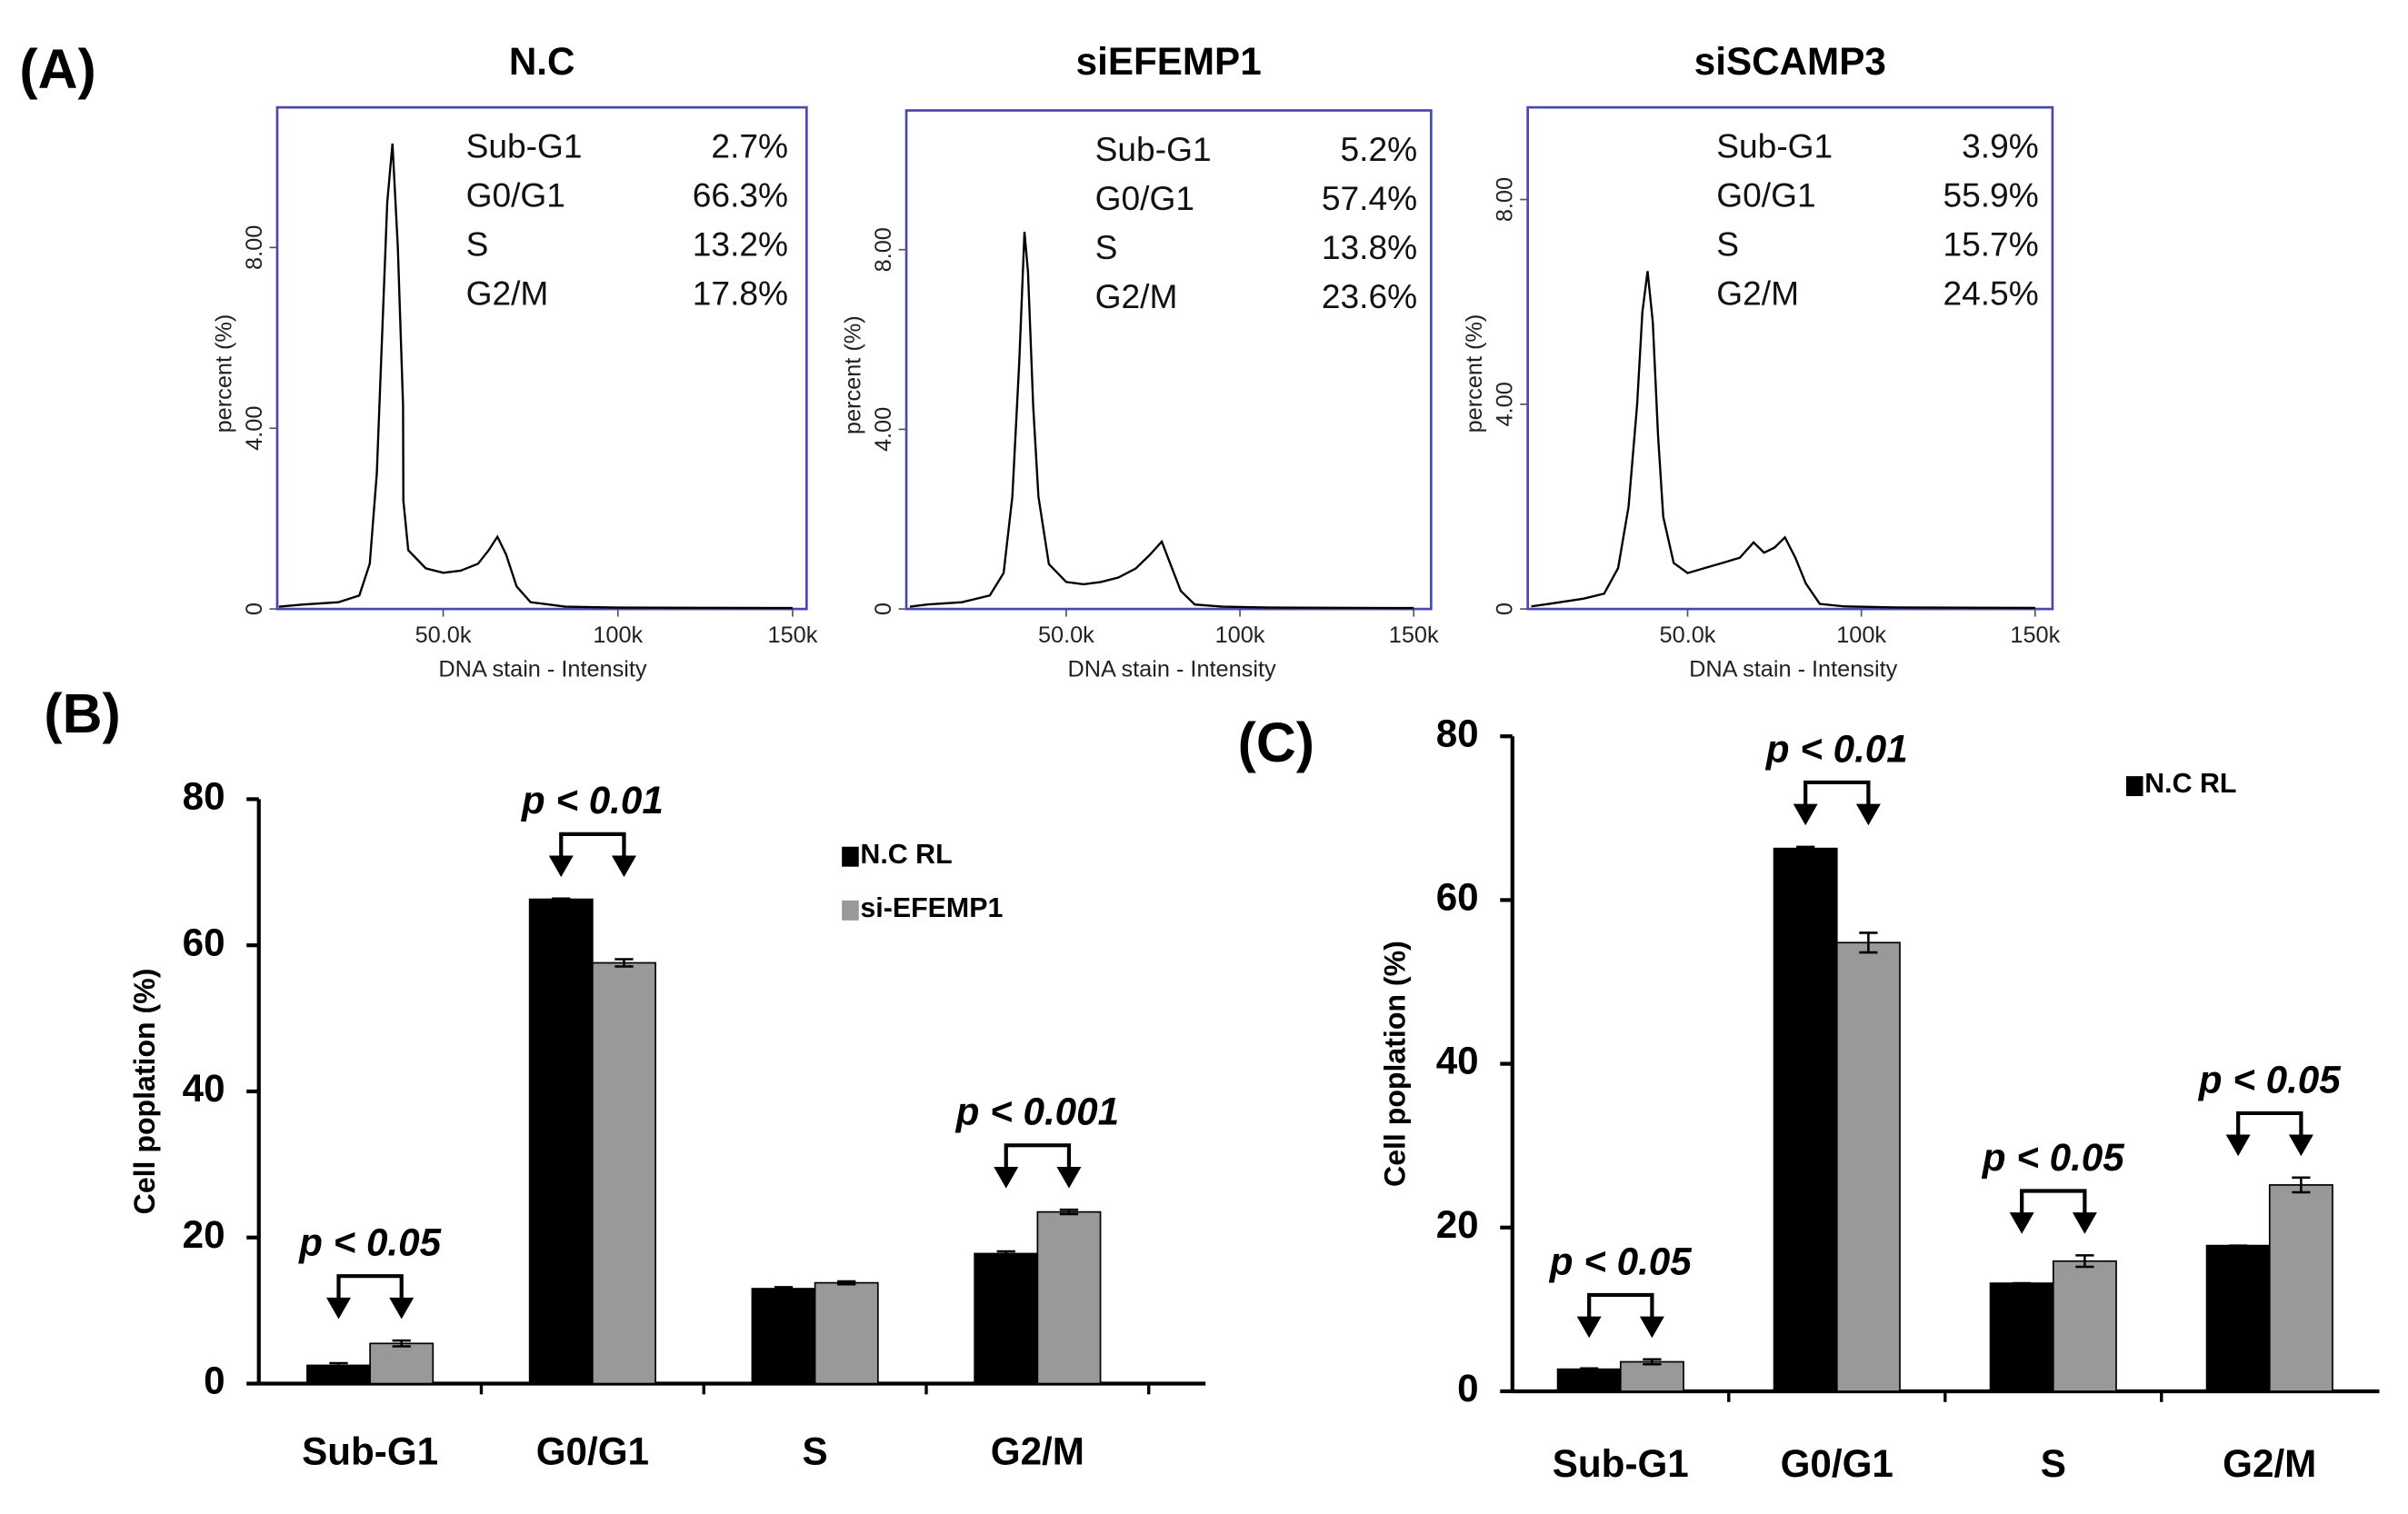  What do you see at coordinates (1836, 748) in the screenshot?
I see `p-value: p < 0.01` at bounding box center [1836, 748].